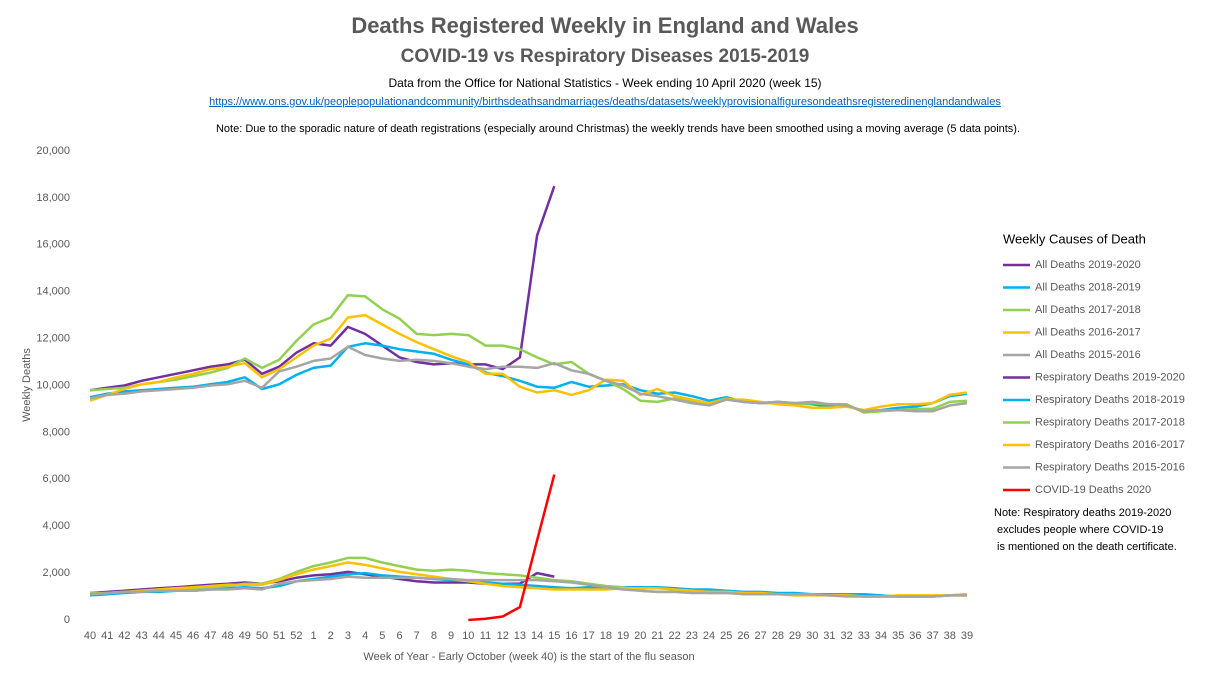  I want to click on x-tick-label: 45, so click(176, 636).